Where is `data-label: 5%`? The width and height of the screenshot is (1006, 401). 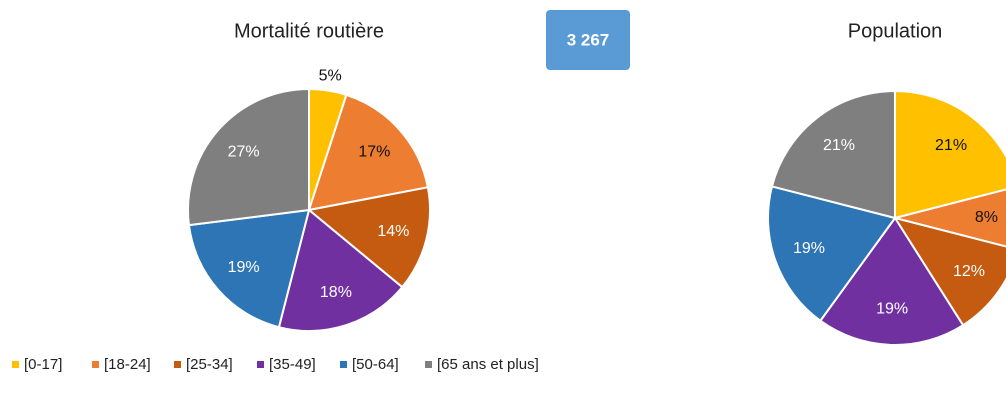 data-label: 5% is located at coordinates (330, 75).